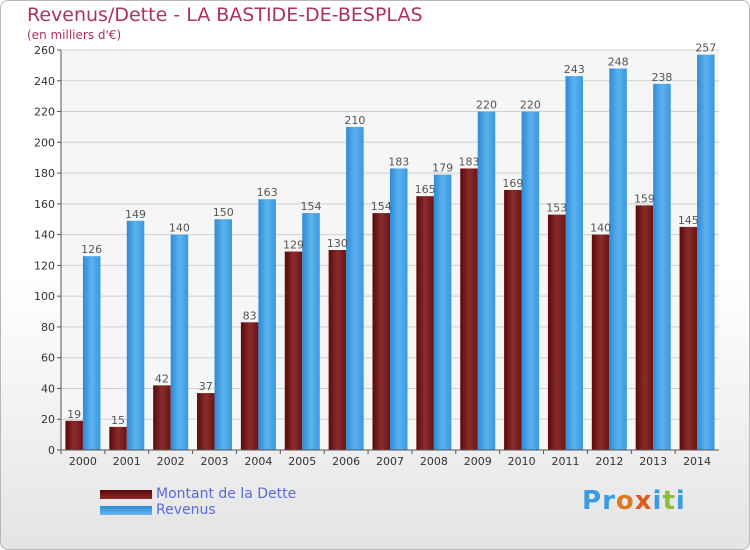 The height and width of the screenshot is (550, 750). What do you see at coordinates (522, 461) in the screenshot?
I see `x-tick-label: 2010` at bounding box center [522, 461].